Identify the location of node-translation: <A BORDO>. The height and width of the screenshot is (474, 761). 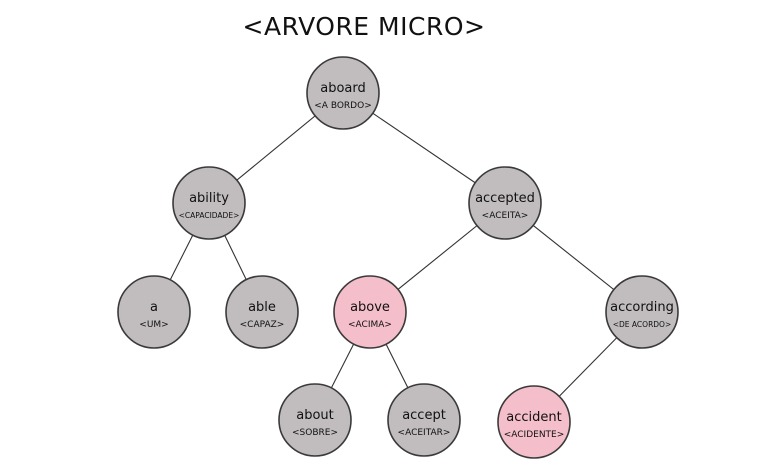
(342, 106).